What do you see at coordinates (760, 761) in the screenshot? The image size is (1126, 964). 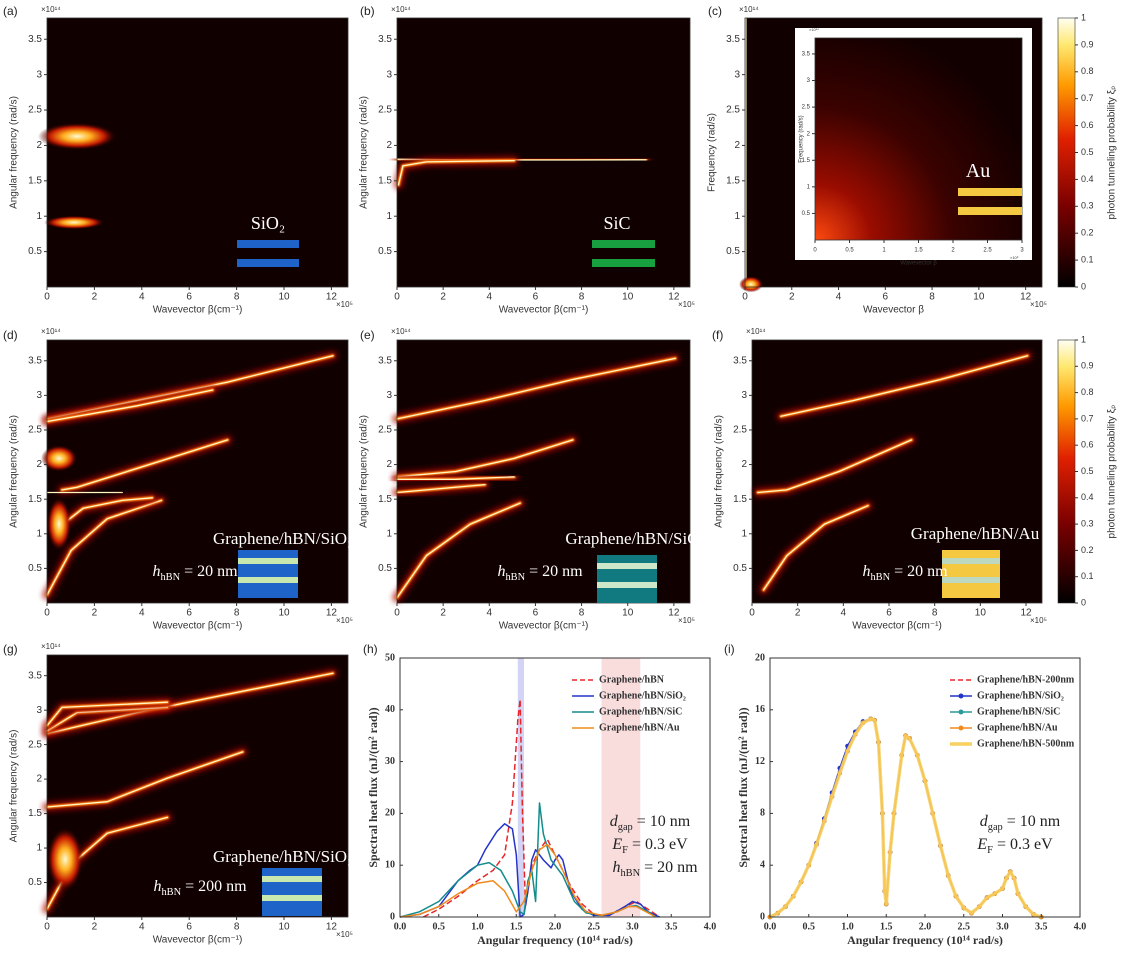 I see `y-tick-label: 12` at bounding box center [760, 761].